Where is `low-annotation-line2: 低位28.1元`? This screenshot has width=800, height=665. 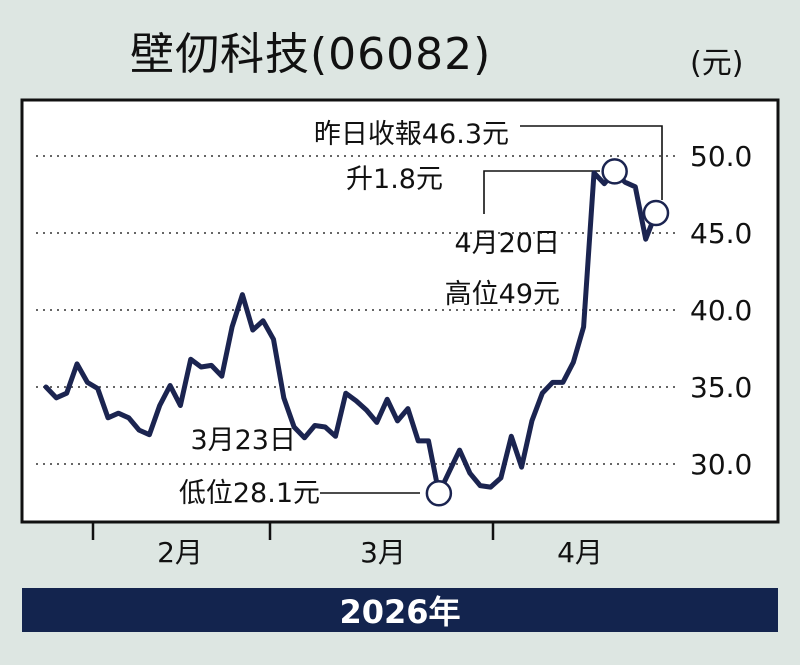
low-annotation-line2: 低位28.1元 is located at coordinates (249, 493).